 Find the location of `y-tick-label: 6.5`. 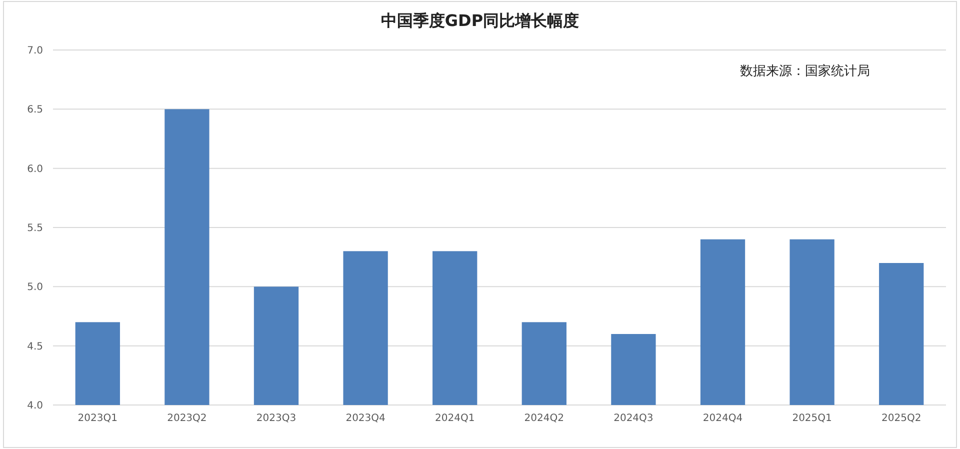

y-tick-label: 6.5 is located at coordinates (35, 110).